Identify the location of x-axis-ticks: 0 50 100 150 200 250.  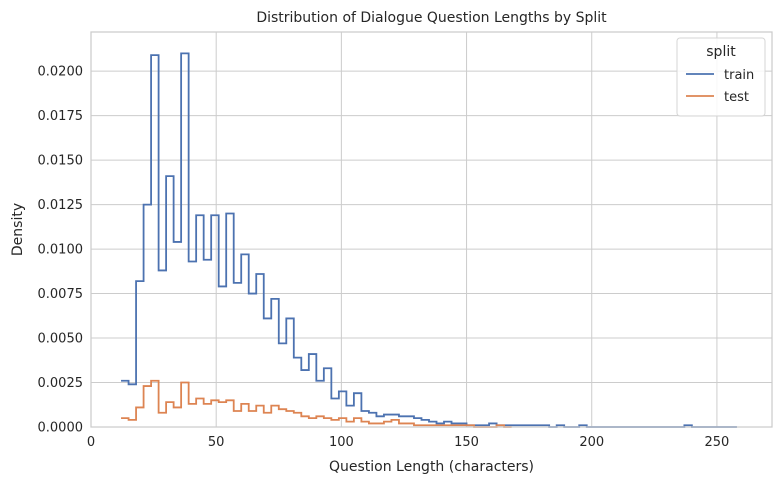
(408, 442).